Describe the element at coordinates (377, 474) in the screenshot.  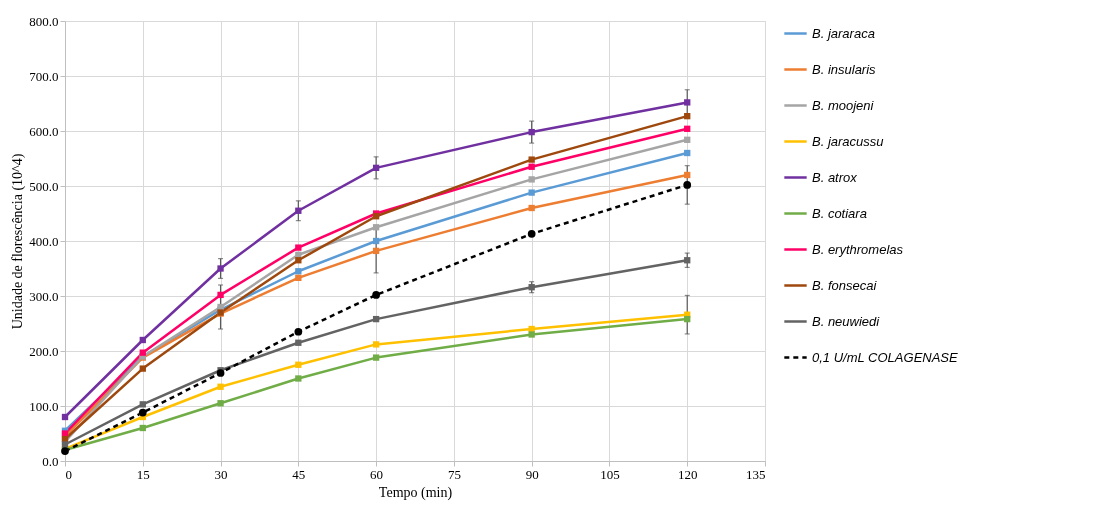
I see `x-tick-label: 60` at that location.